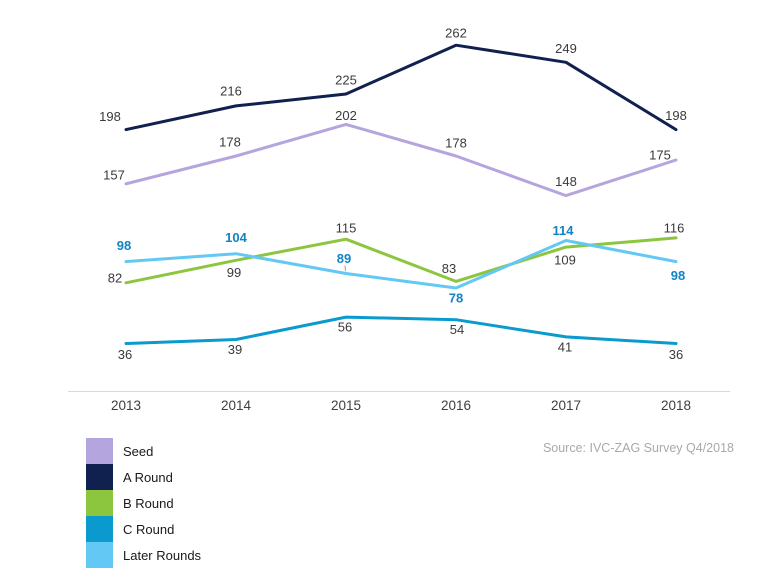  Describe the element at coordinates (230, 142) in the screenshot. I see `data-label-seed-2014: 178` at that location.